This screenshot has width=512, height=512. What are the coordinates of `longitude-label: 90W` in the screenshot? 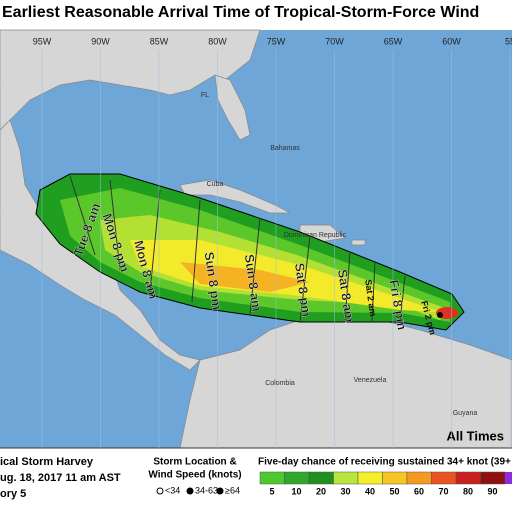 It's located at (100, 41).